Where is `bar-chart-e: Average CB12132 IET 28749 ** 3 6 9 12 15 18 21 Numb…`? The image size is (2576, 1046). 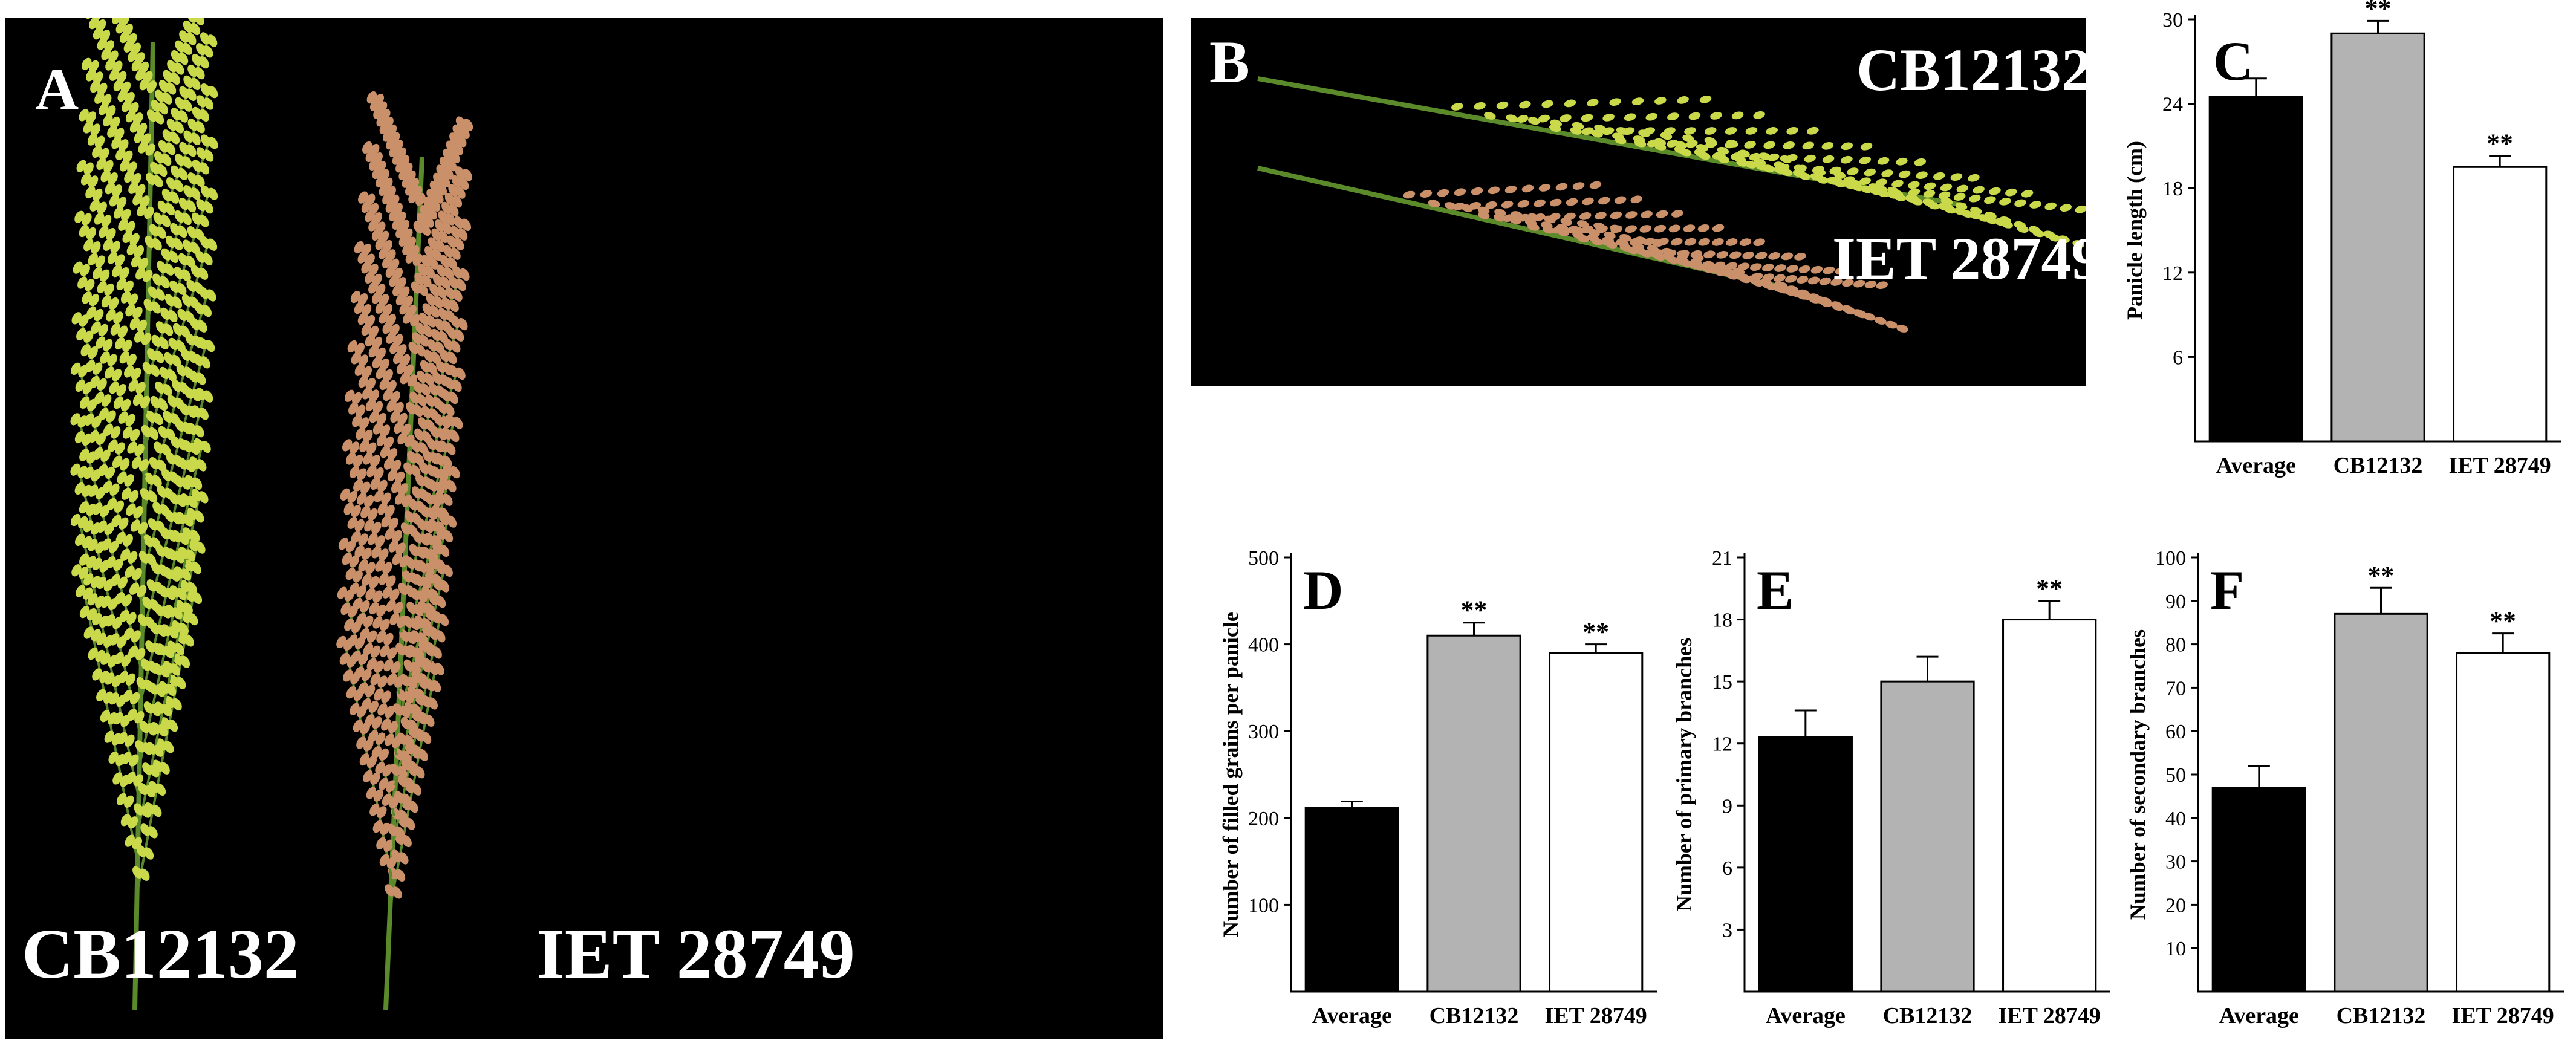 bar-chart-e: Average CB12132 IET 28749 ** 3 6 9 12 15 18 21 Numb… is located at coordinates (1891, 787).